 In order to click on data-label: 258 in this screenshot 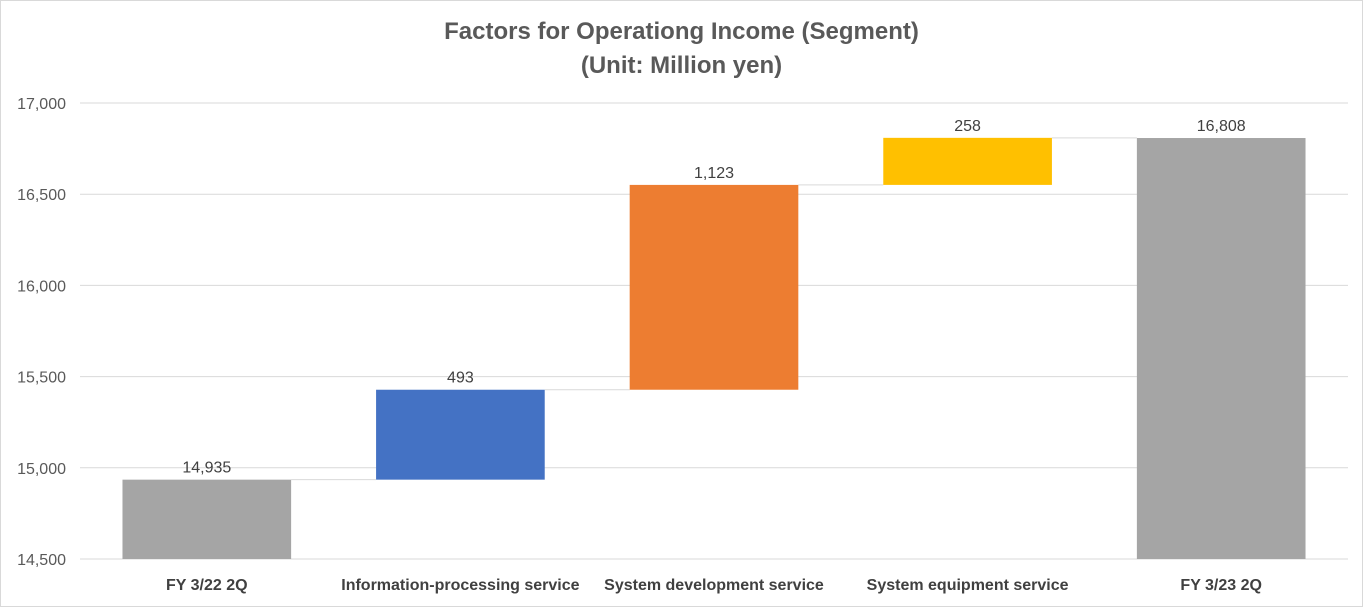, I will do `click(967, 126)`.